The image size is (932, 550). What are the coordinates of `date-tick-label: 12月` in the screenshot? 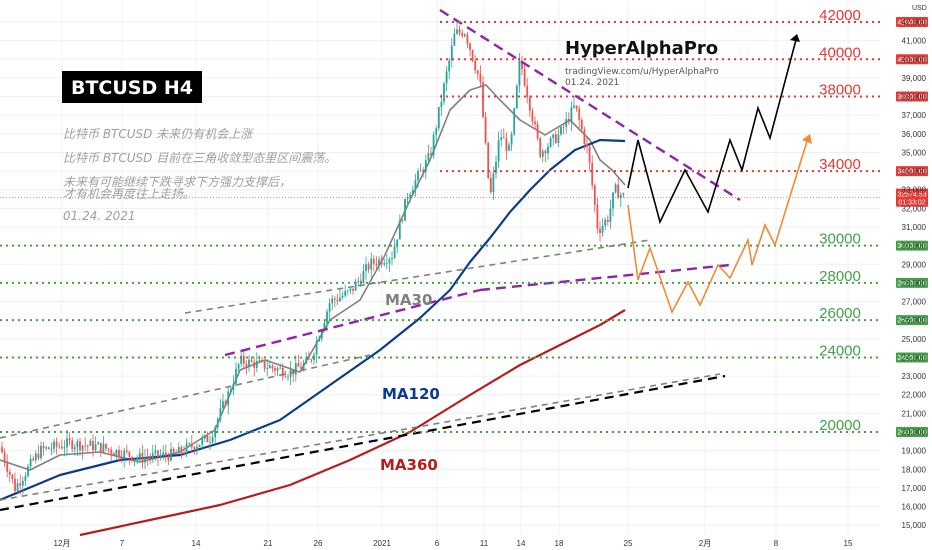 It's located at (62, 543).